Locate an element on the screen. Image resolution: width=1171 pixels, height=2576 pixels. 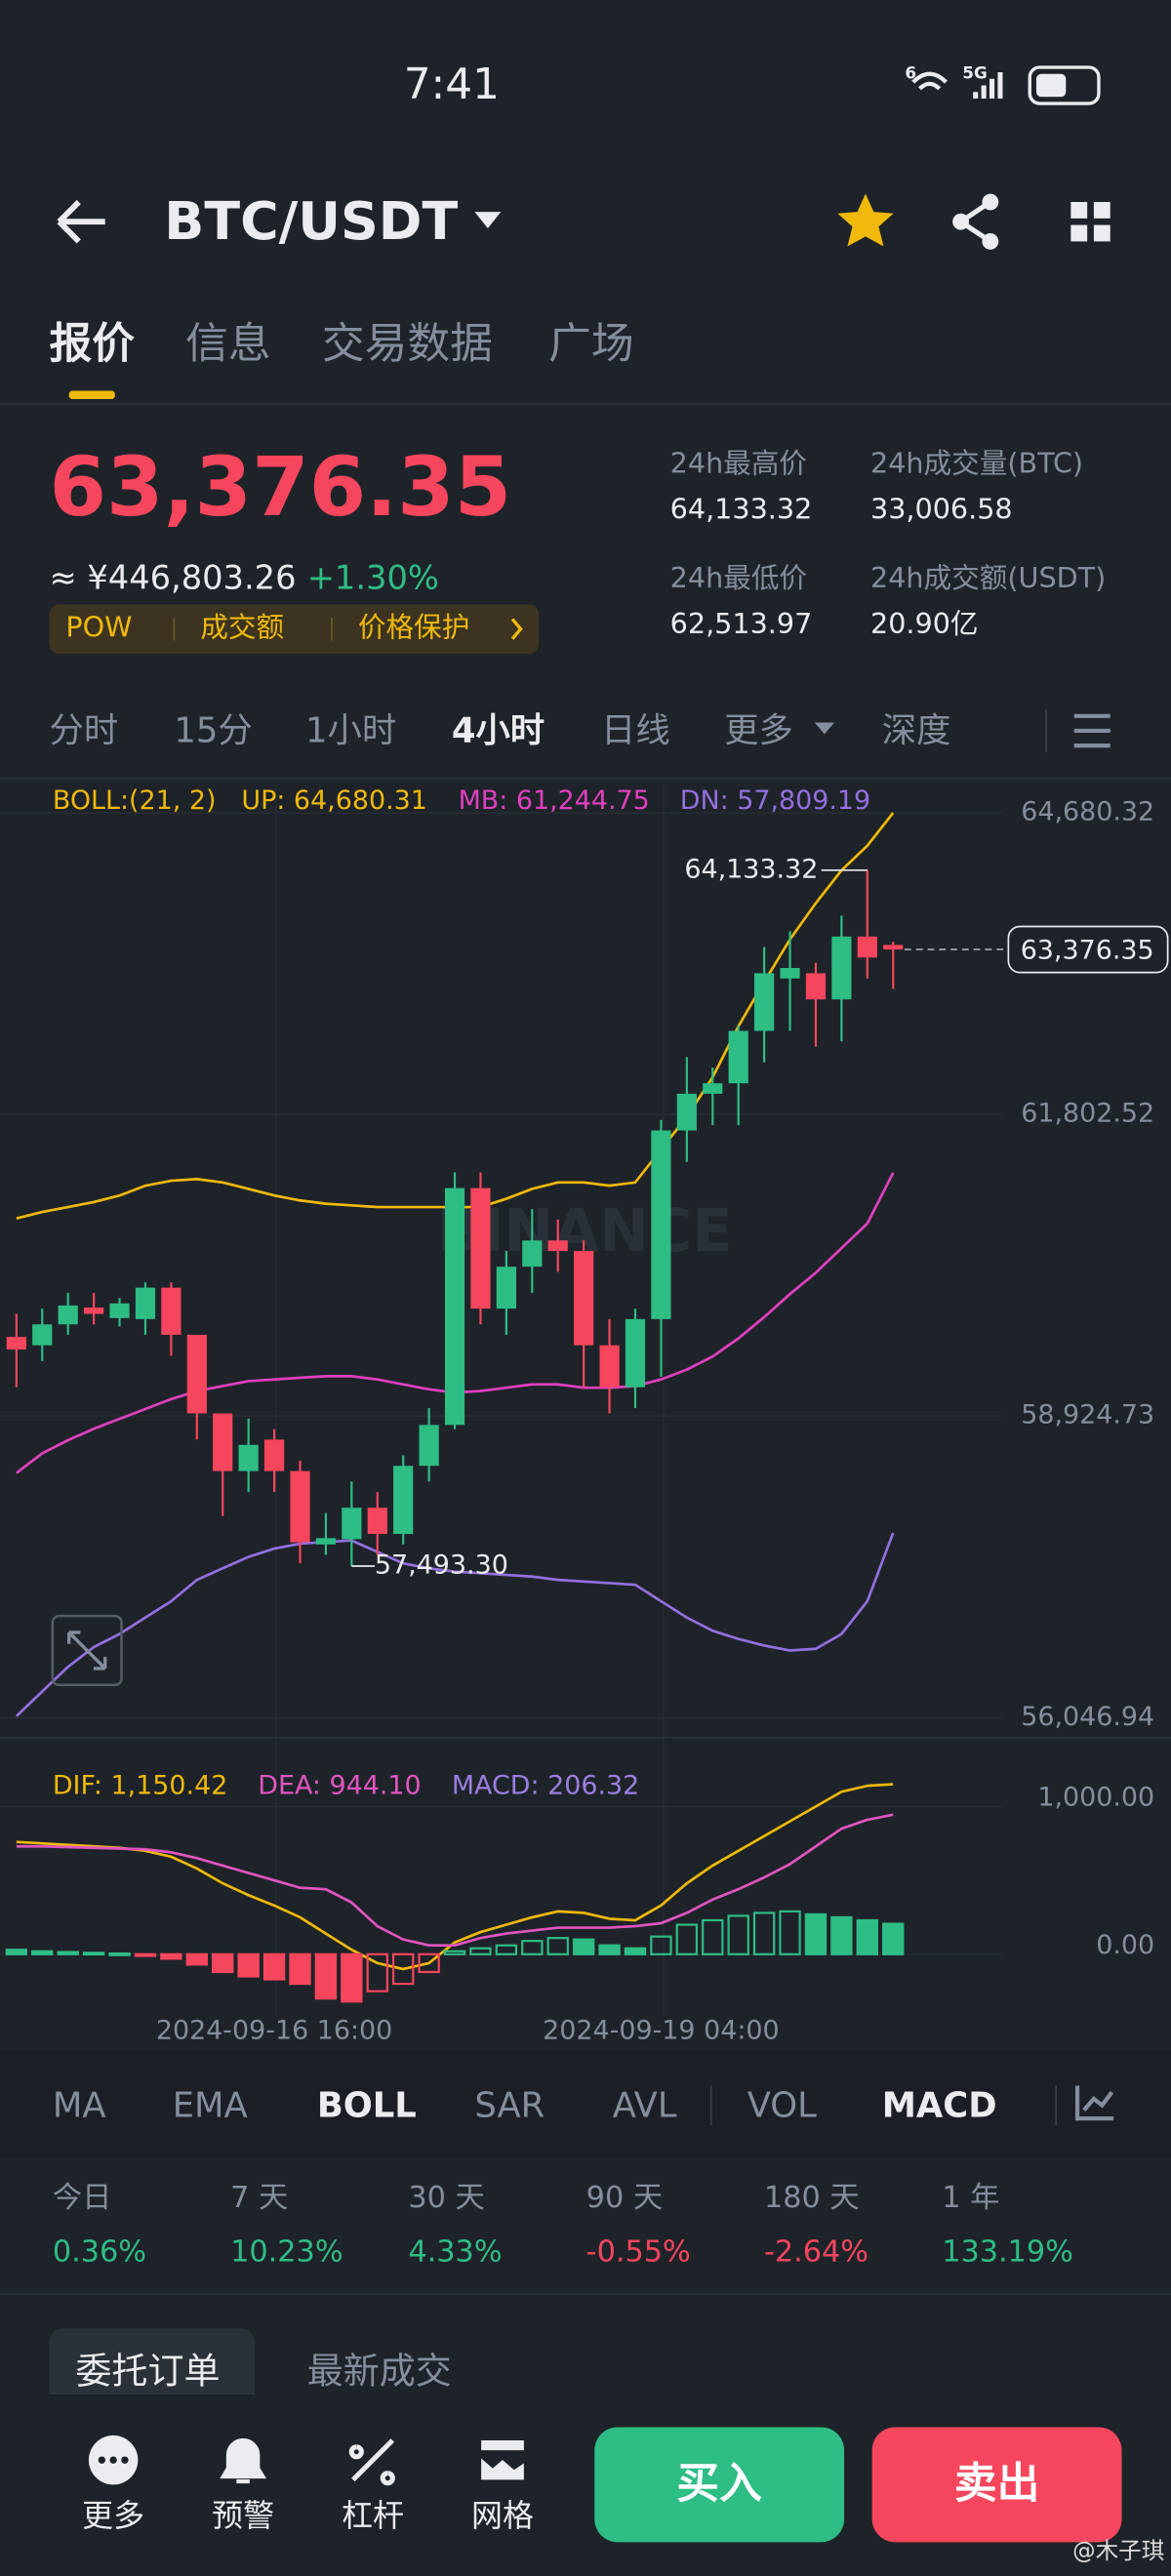
grid-icon is located at coordinates (502, 2459).